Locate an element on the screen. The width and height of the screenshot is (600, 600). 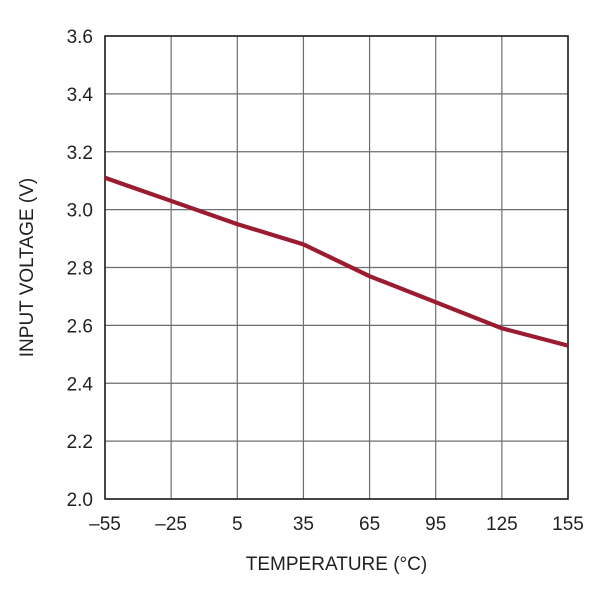
y-tick-label: 3.0 is located at coordinates (80, 211).